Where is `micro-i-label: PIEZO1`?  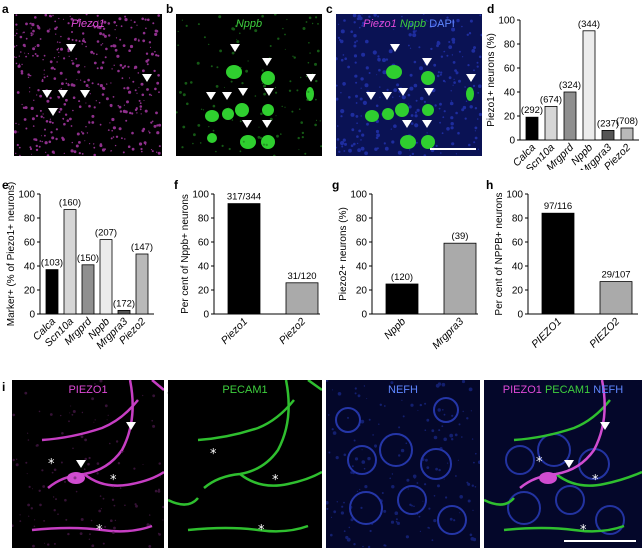
micro-i-label: PIEZO1 is located at coordinates (88, 390).